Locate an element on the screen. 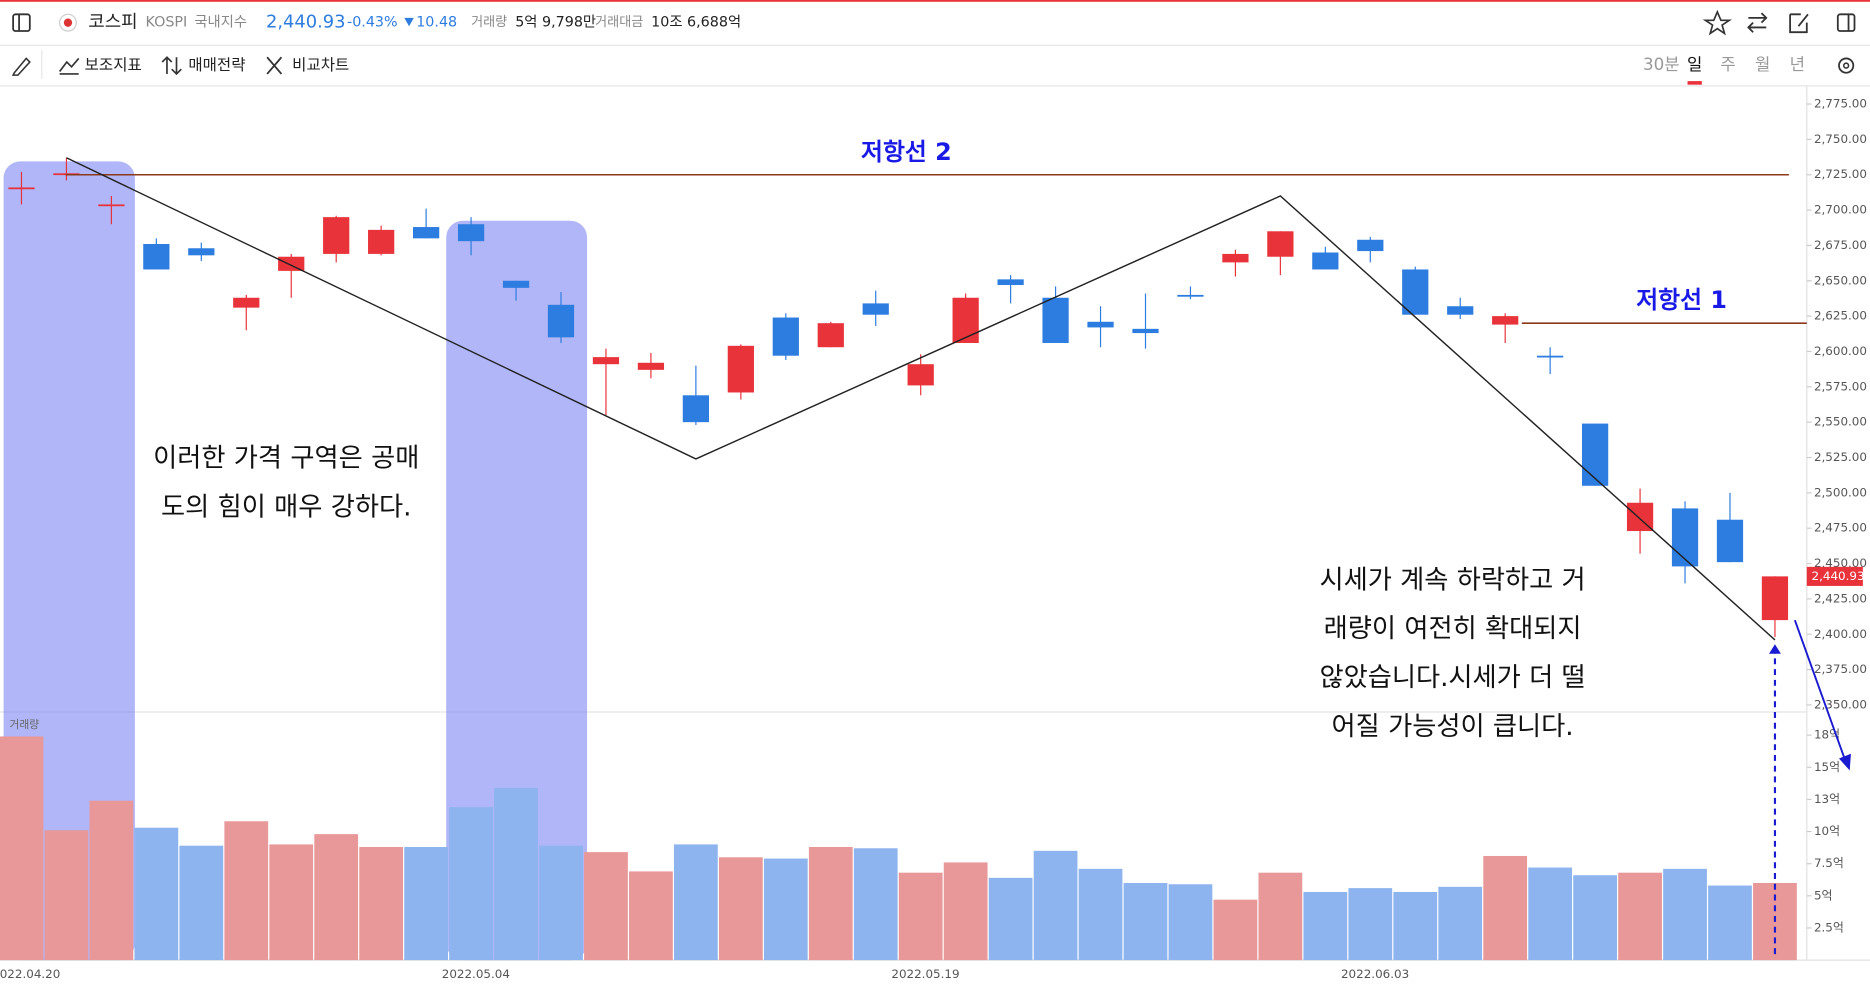  compare-icon is located at coordinates (274, 65).